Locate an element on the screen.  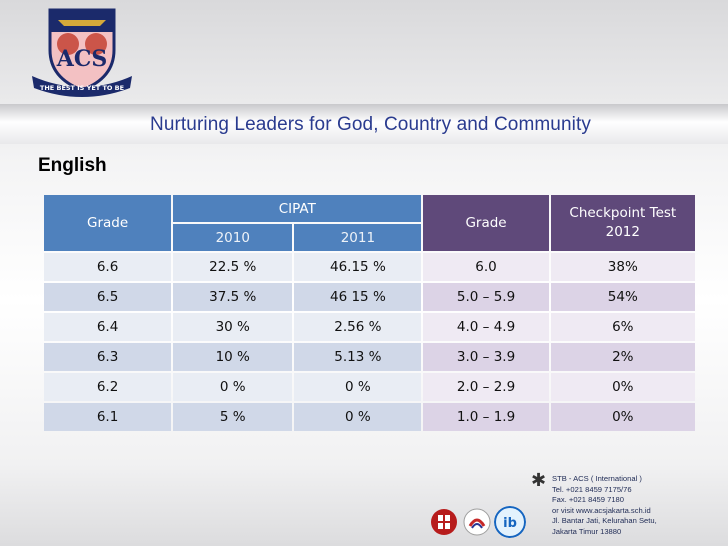
cipat-2011-cell: 5.13 % is located at coordinates (358, 357).